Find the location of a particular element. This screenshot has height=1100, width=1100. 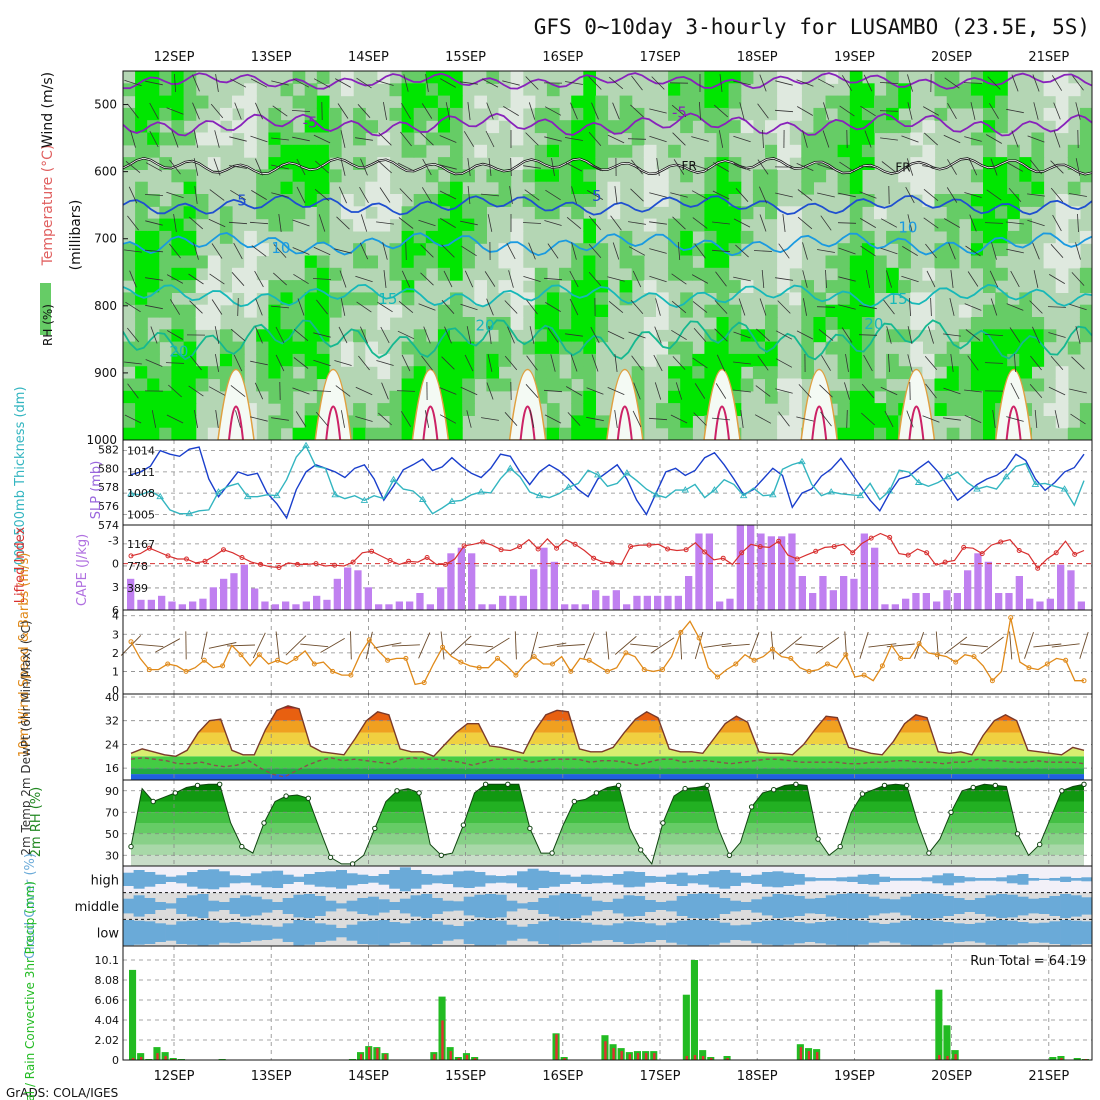

precip-convective-bar is located at coordinates (605, 1050).